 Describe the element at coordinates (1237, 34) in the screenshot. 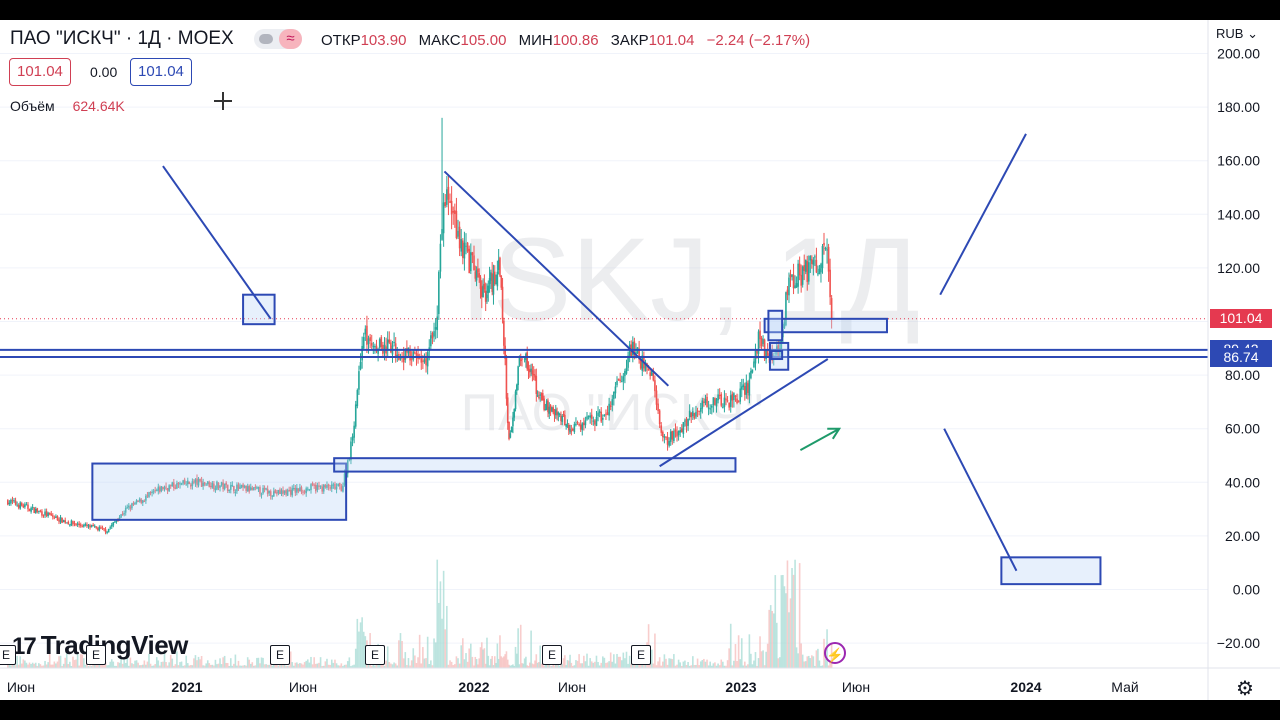

I see `currency-selector: RUB ⌄` at that location.